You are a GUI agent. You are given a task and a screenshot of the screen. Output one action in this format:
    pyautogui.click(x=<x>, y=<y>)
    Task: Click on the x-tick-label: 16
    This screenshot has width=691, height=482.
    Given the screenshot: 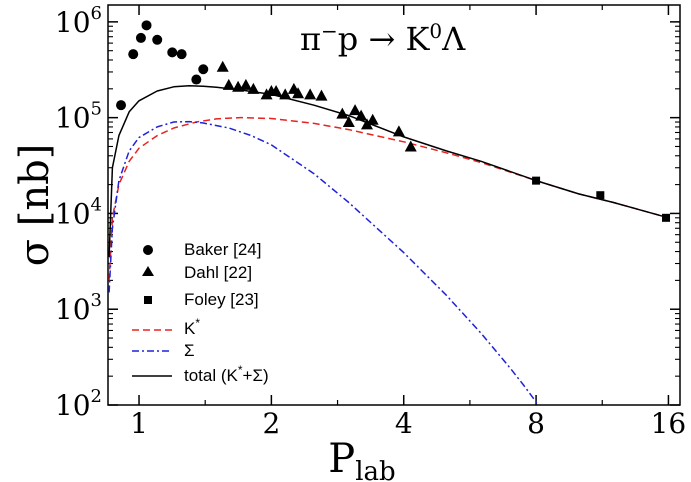 What is the action you would take?
    pyautogui.click(x=669, y=423)
    